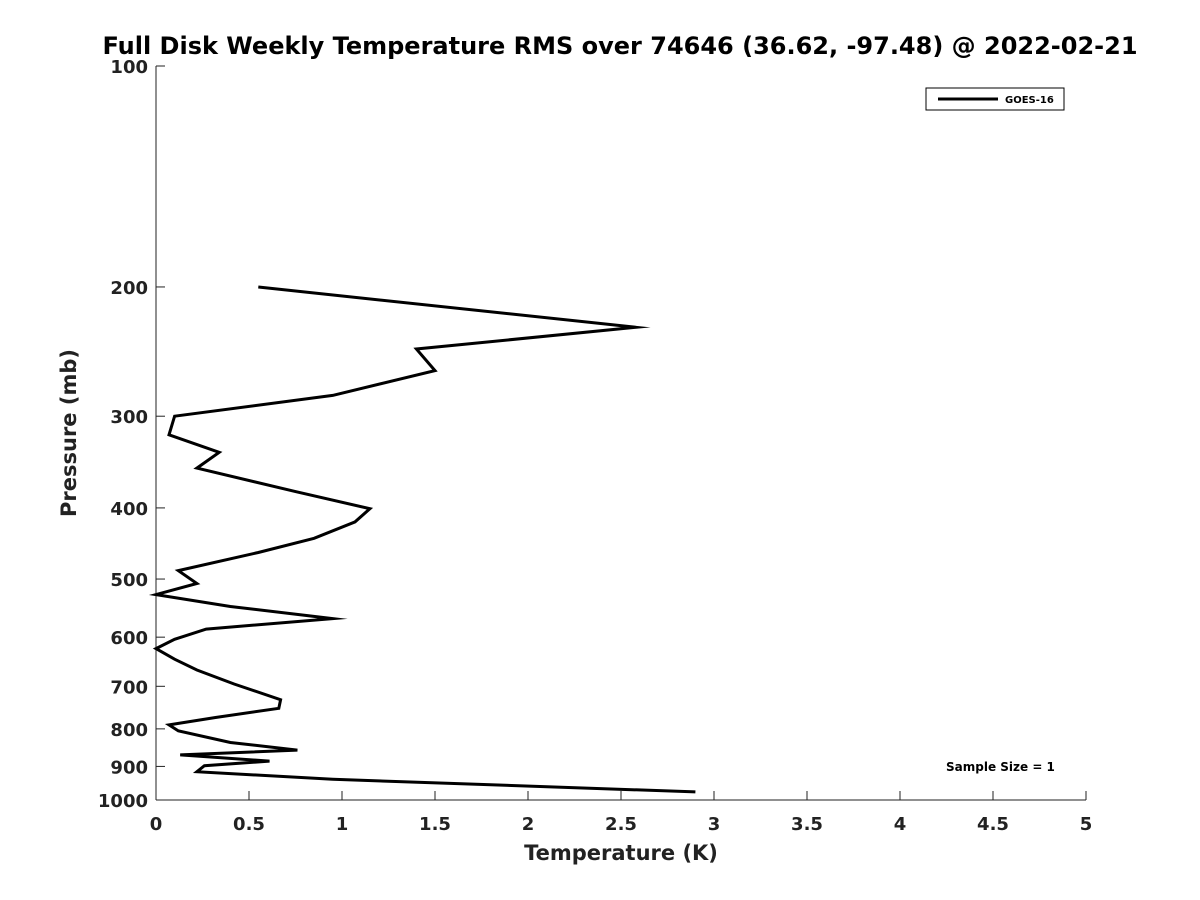 The height and width of the screenshot is (900, 1200). I want to click on x-tick-label: 0, so click(156, 824).